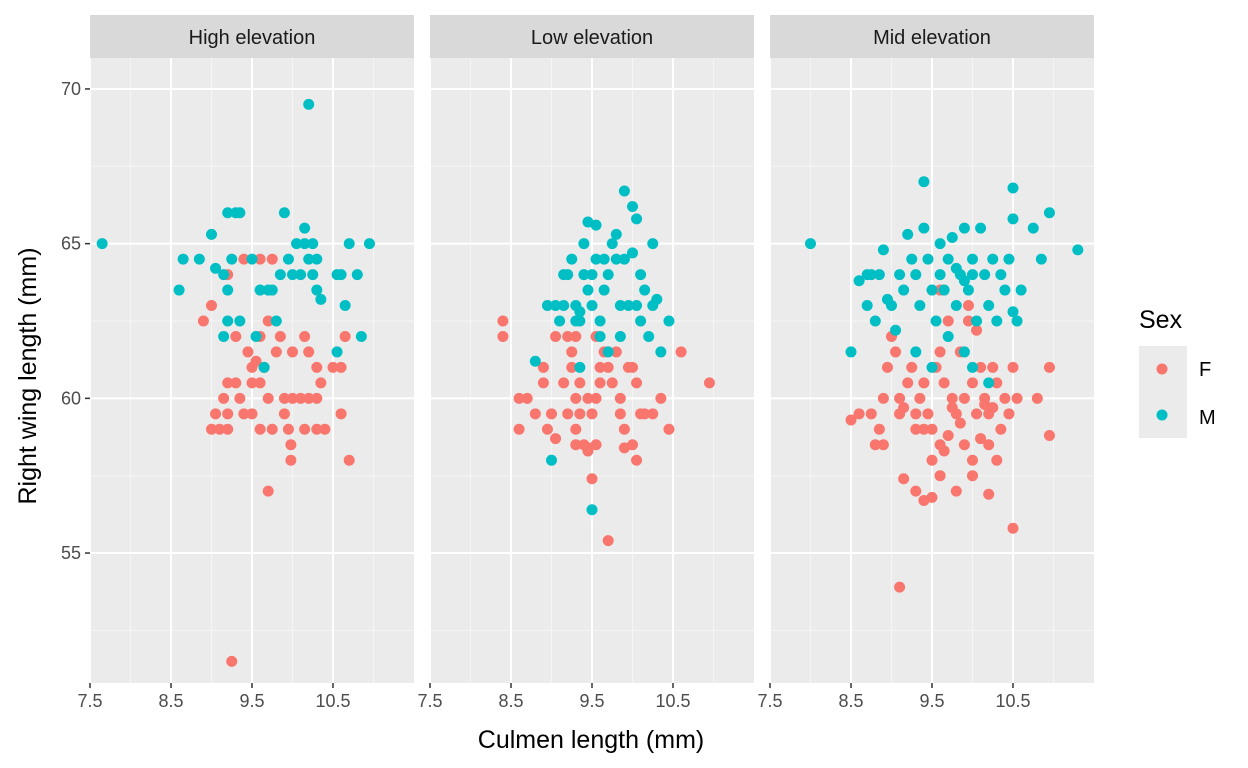 This screenshot has height=768, width=1248. What do you see at coordinates (931, 701) in the screenshot?
I see `x-tick-label: 9.5` at bounding box center [931, 701].